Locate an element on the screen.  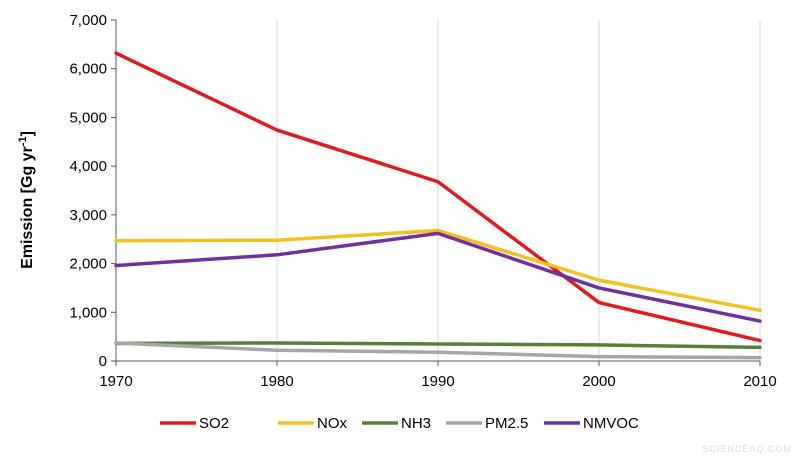
x-tick-label: 1990 is located at coordinates (437, 381).